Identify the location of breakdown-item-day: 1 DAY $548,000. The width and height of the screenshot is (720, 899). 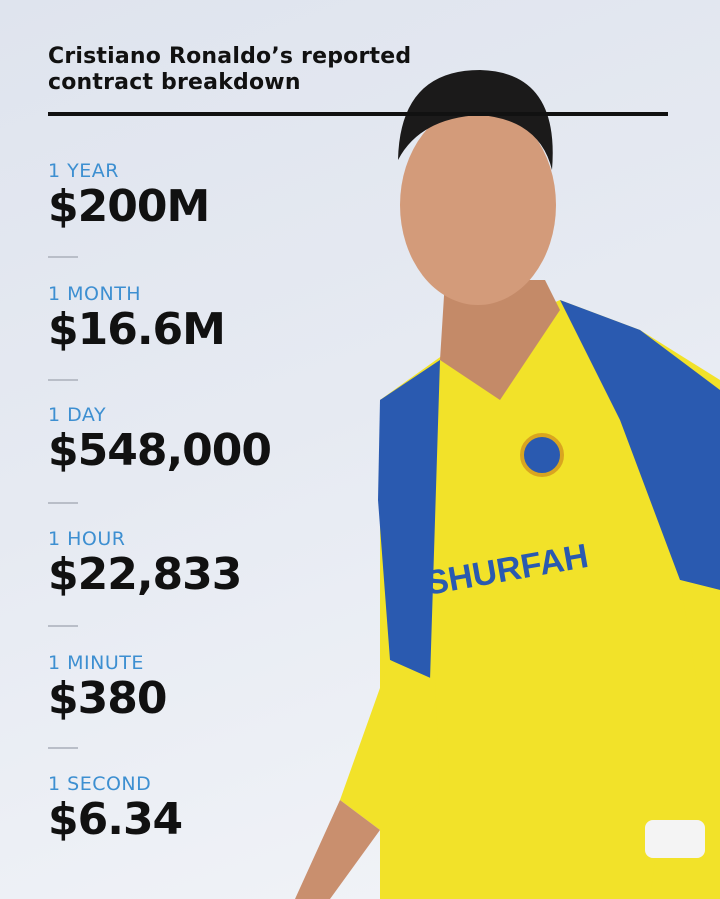
(160, 440).